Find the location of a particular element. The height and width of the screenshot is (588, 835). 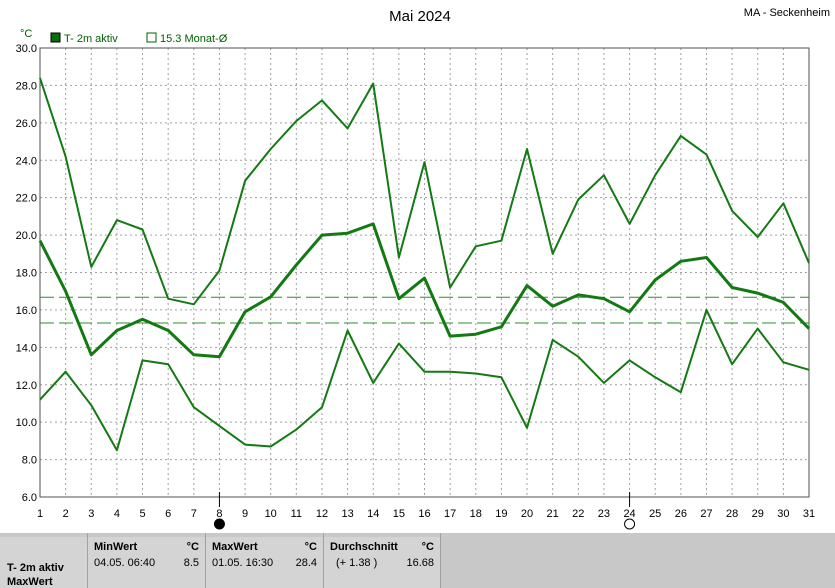

reference-lines is located at coordinates (424, 310).